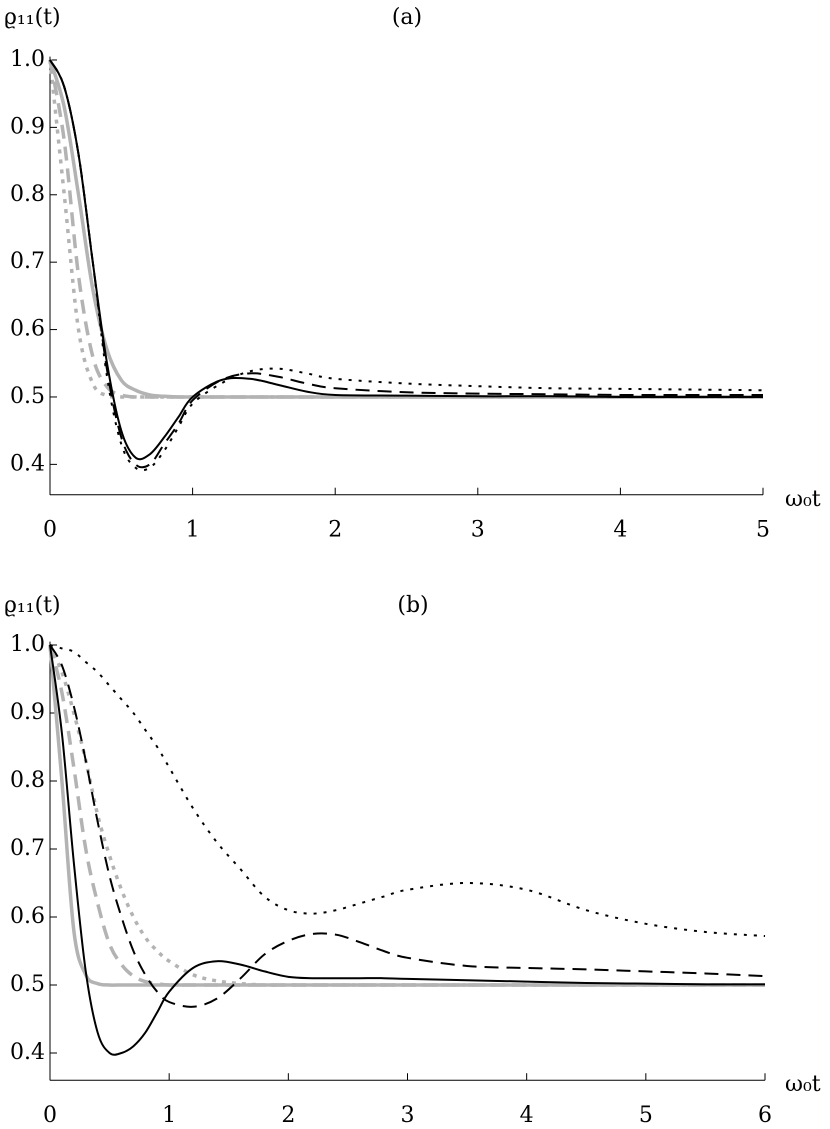 The width and height of the screenshot is (830, 1129). What do you see at coordinates (407, 17) in the screenshot?
I see `panel-label: (a)` at bounding box center [407, 17].